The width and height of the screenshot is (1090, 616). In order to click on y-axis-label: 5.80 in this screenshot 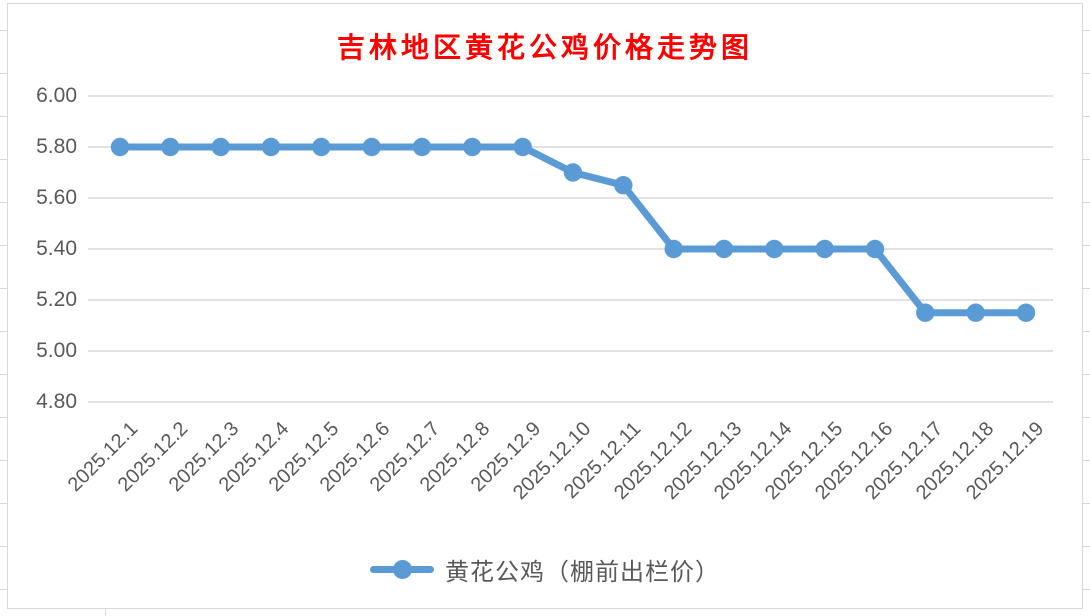, I will do `click(56, 146)`.